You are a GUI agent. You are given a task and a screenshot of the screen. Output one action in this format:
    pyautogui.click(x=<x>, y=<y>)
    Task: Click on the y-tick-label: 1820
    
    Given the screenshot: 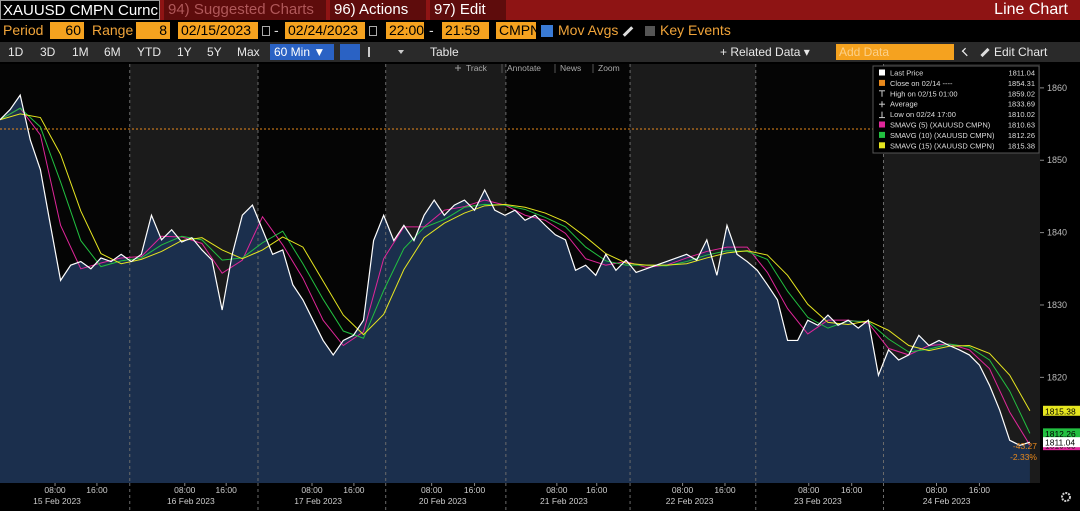 What is the action you would take?
    pyautogui.click(x=1057, y=377)
    